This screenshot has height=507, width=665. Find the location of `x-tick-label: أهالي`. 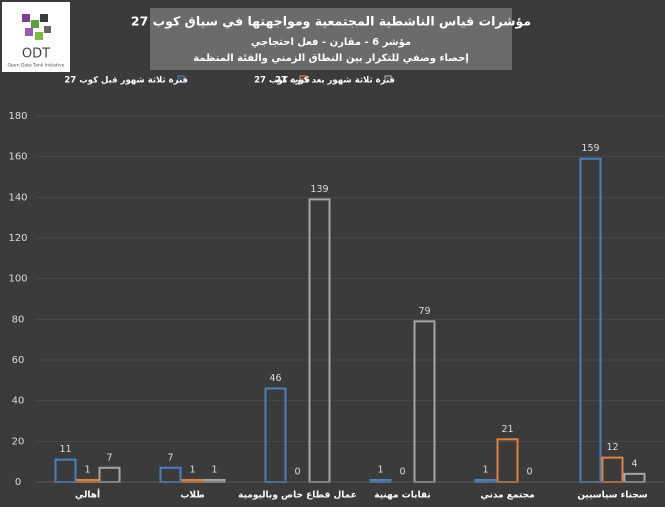

x-tick-label: أهالي is located at coordinates (87, 495).